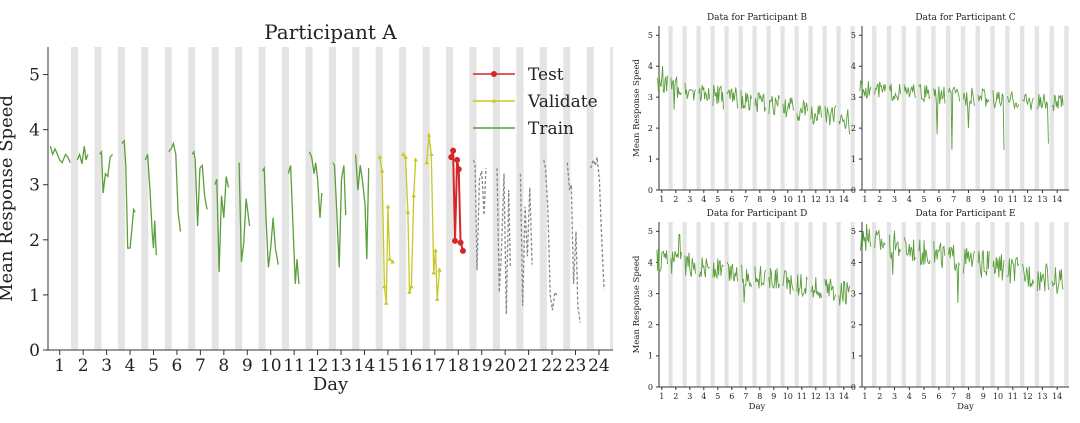 Image resolution: width=1080 pixels, height=423 pixels. What do you see at coordinates (458, 169) in the screenshot?
I see `series-test-point` at bounding box center [458, 169].